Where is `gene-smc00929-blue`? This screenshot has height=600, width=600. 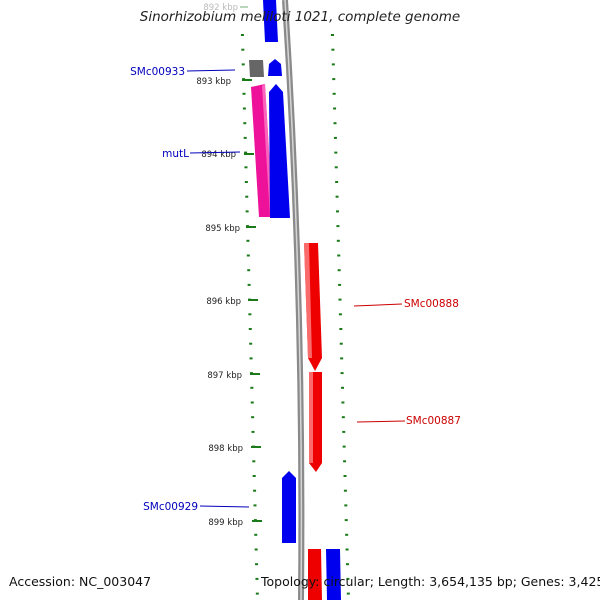
gene-smc00929-blue is located at coordinates (289, 507).